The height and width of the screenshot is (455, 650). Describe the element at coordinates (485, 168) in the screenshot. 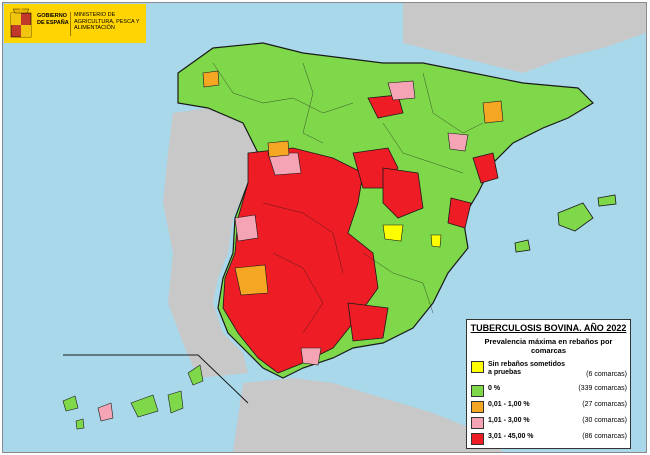

I see `region-red-catalonia` at that location.